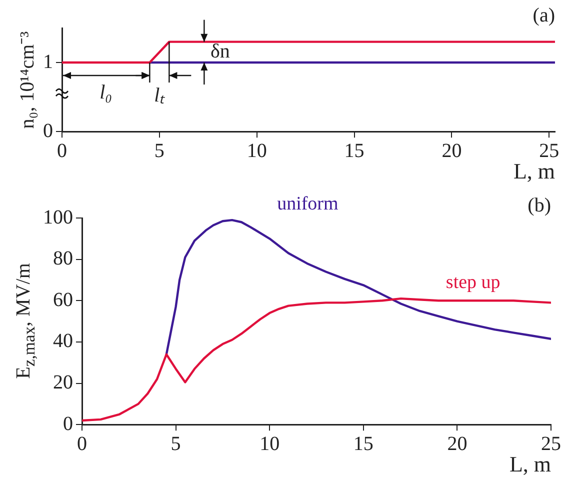  I want to click on y-tick-label: 60, so click(63, 299).